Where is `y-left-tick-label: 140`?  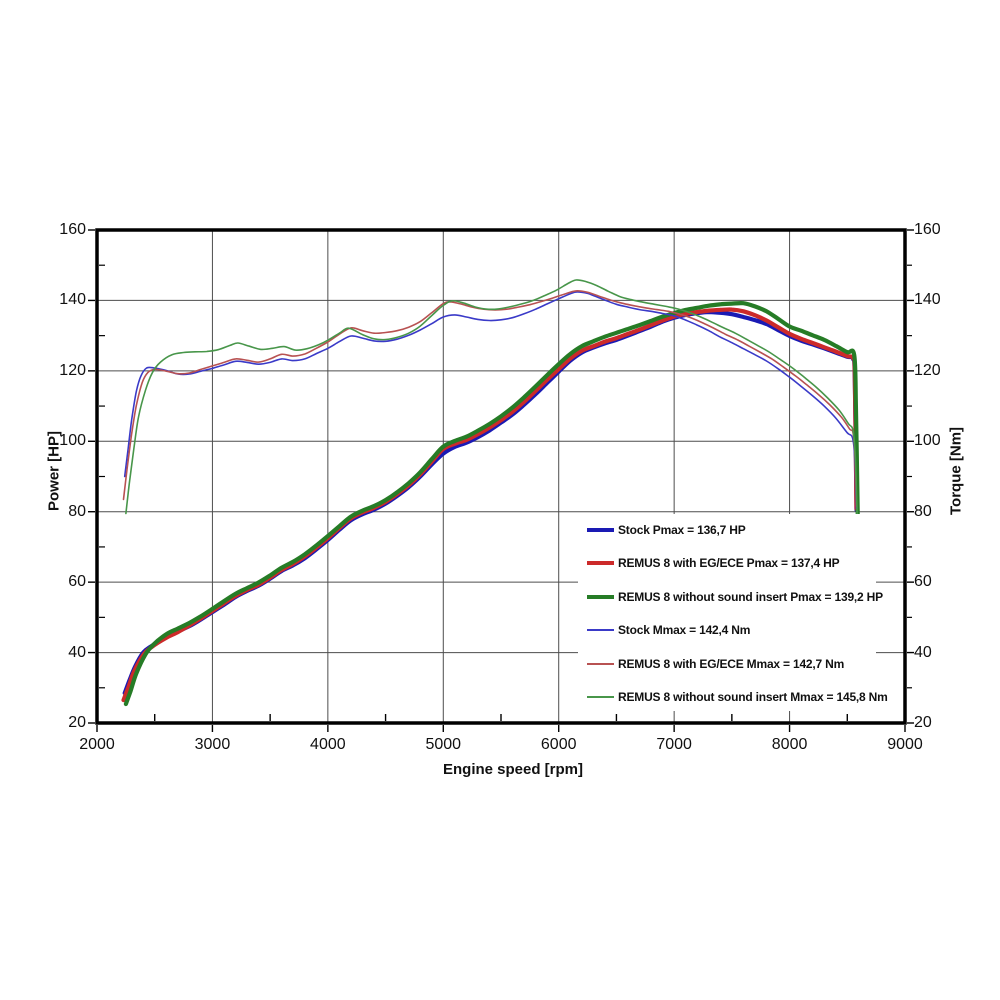 y-left-tick-label: 140 is located at coordinates (72, 300).